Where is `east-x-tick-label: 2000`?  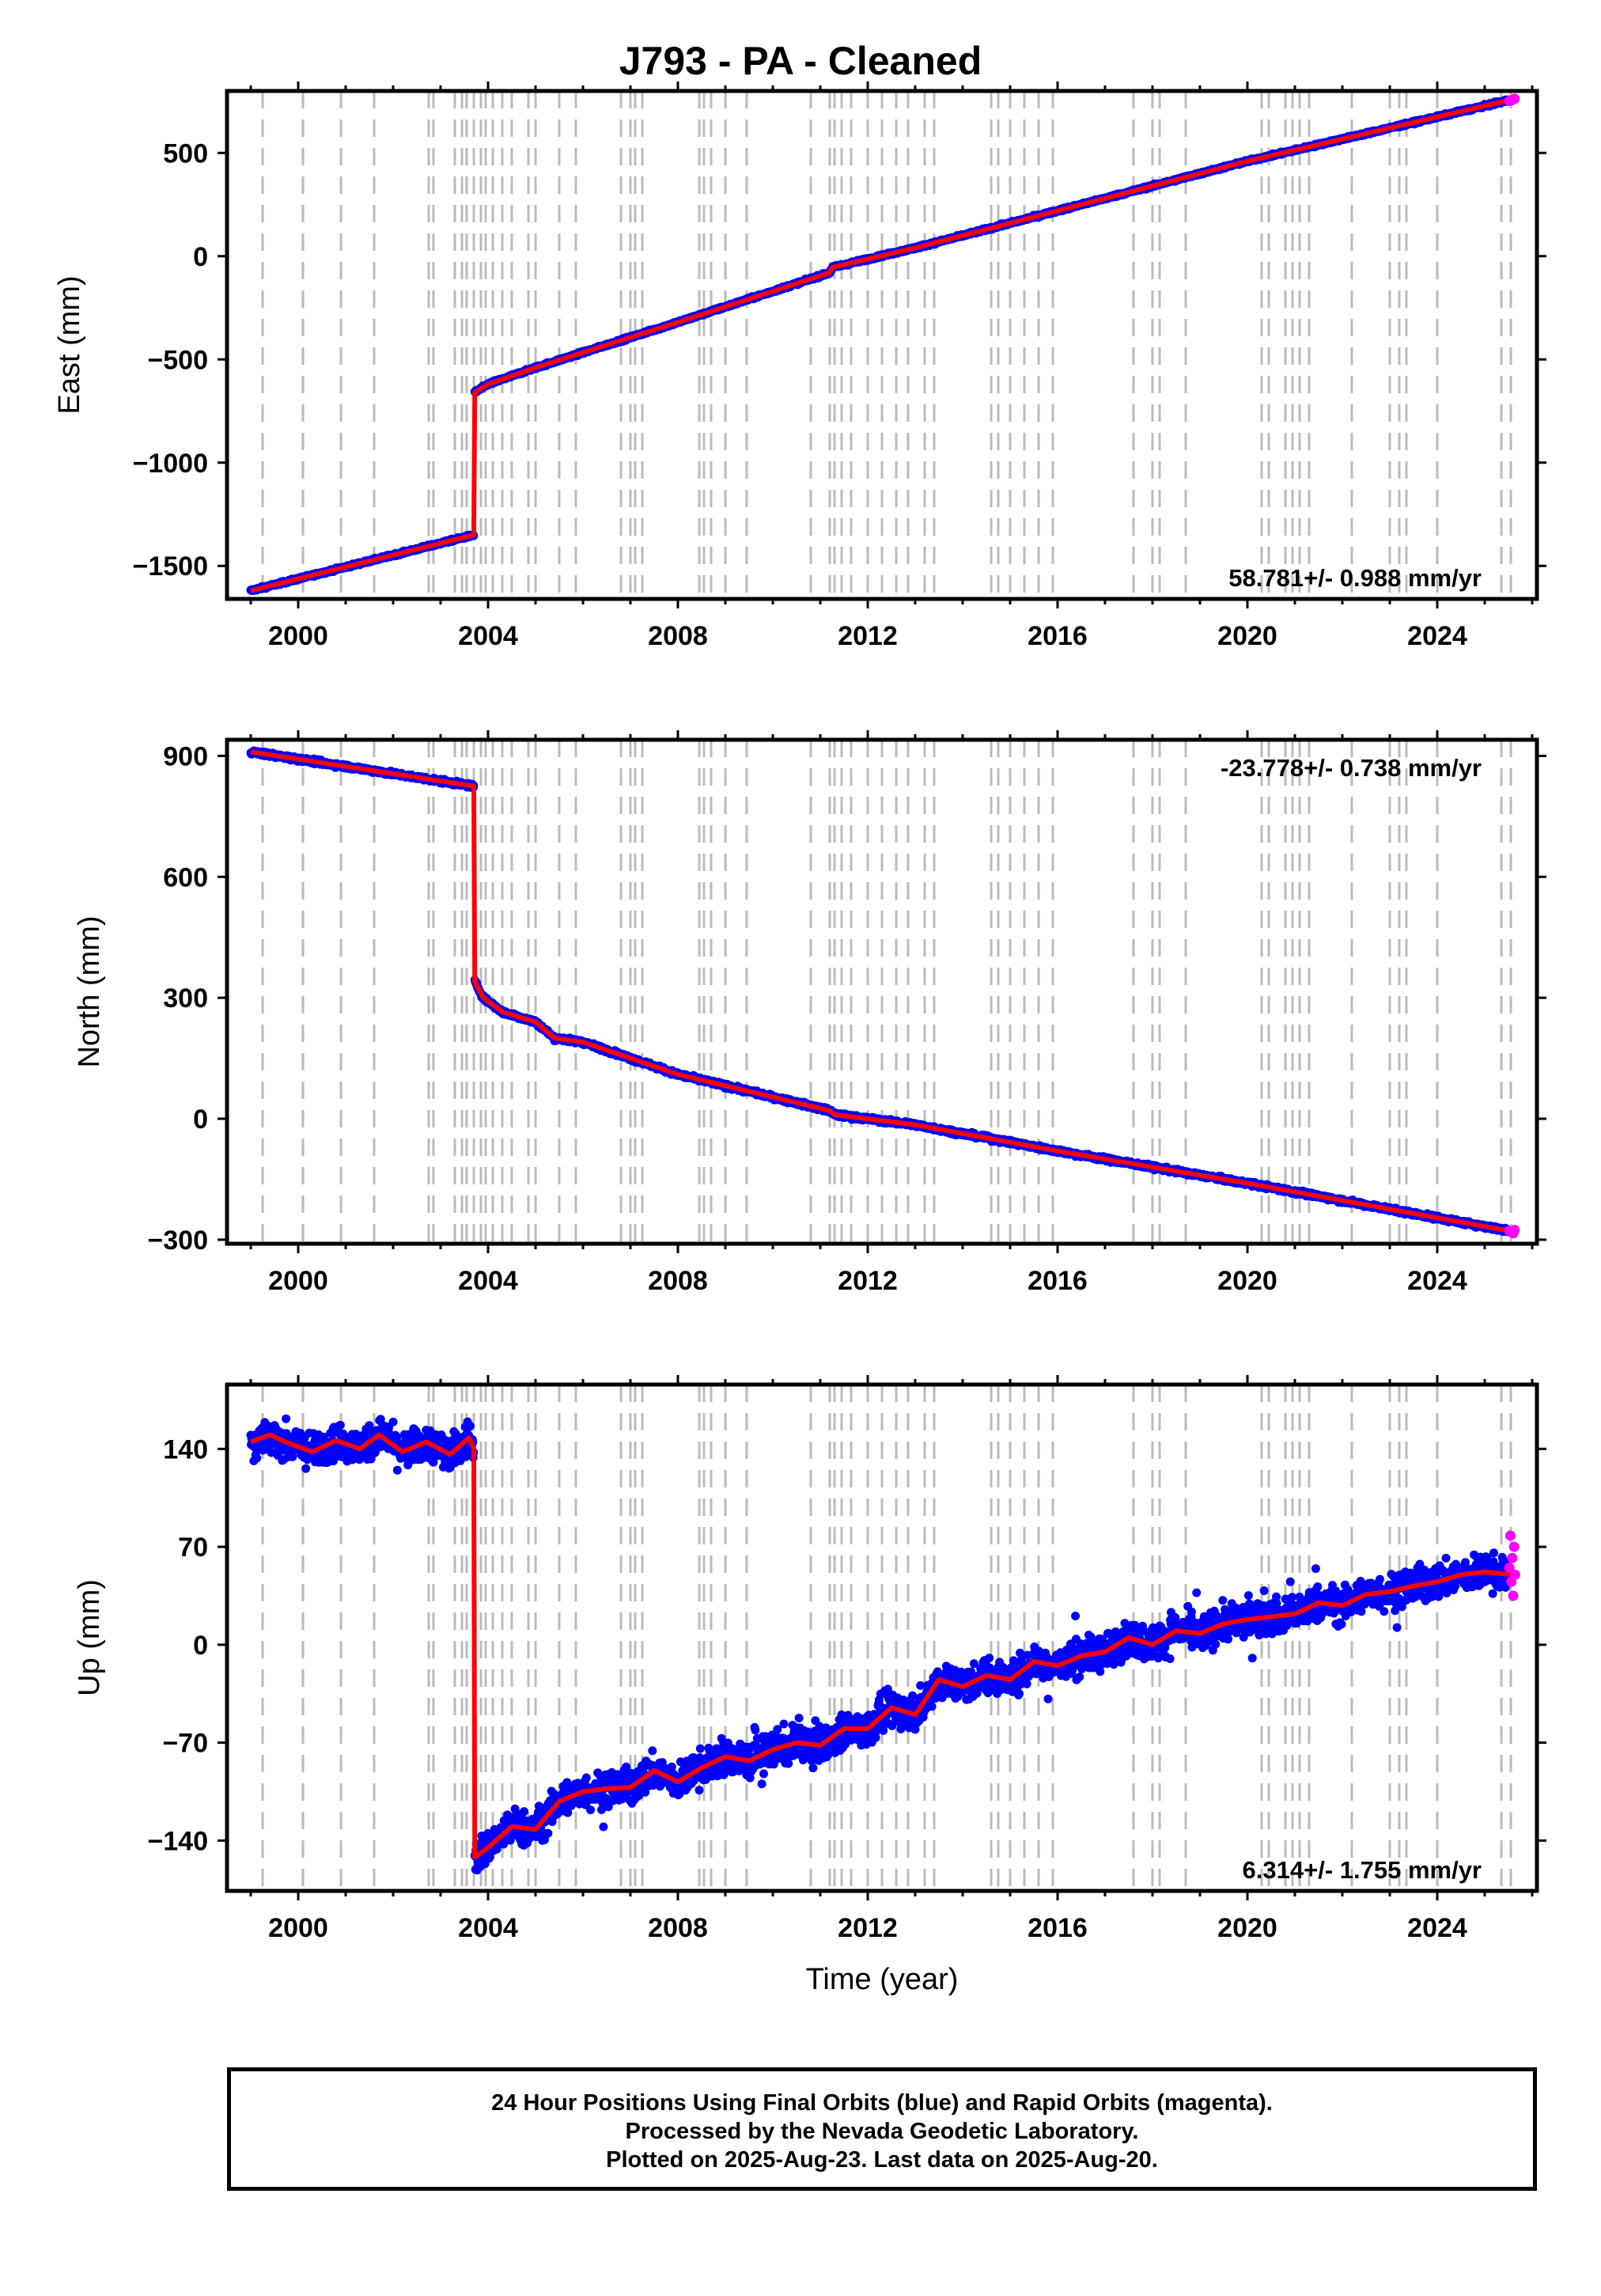
east-x-tick-label: 2000 is located at coordinates (298, 636).